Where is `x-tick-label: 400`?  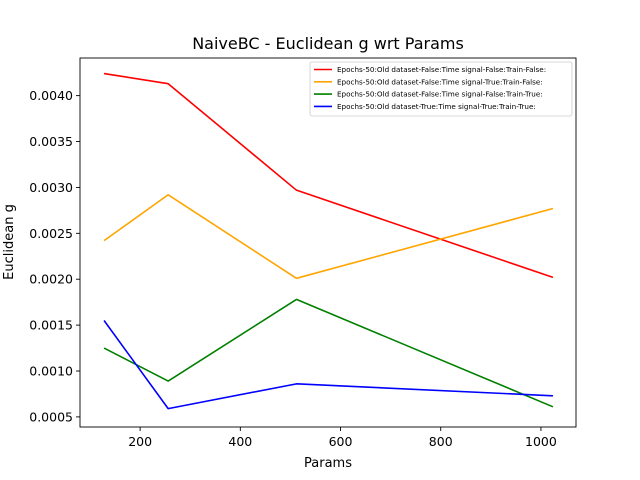
x-tick-label: 400 is located at coordinates (240, 441).